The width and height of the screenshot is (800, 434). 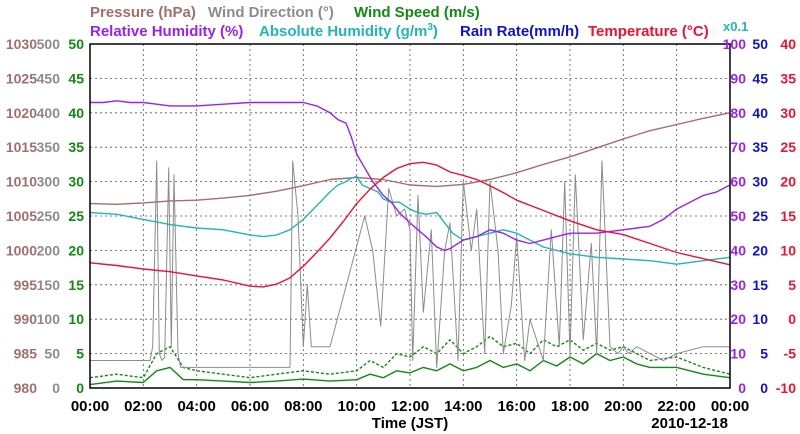 What do you see at coordinates (26, 285) in the screenshot?
I see `tick-label-pressure: 995` at bounding box center [26, 285].